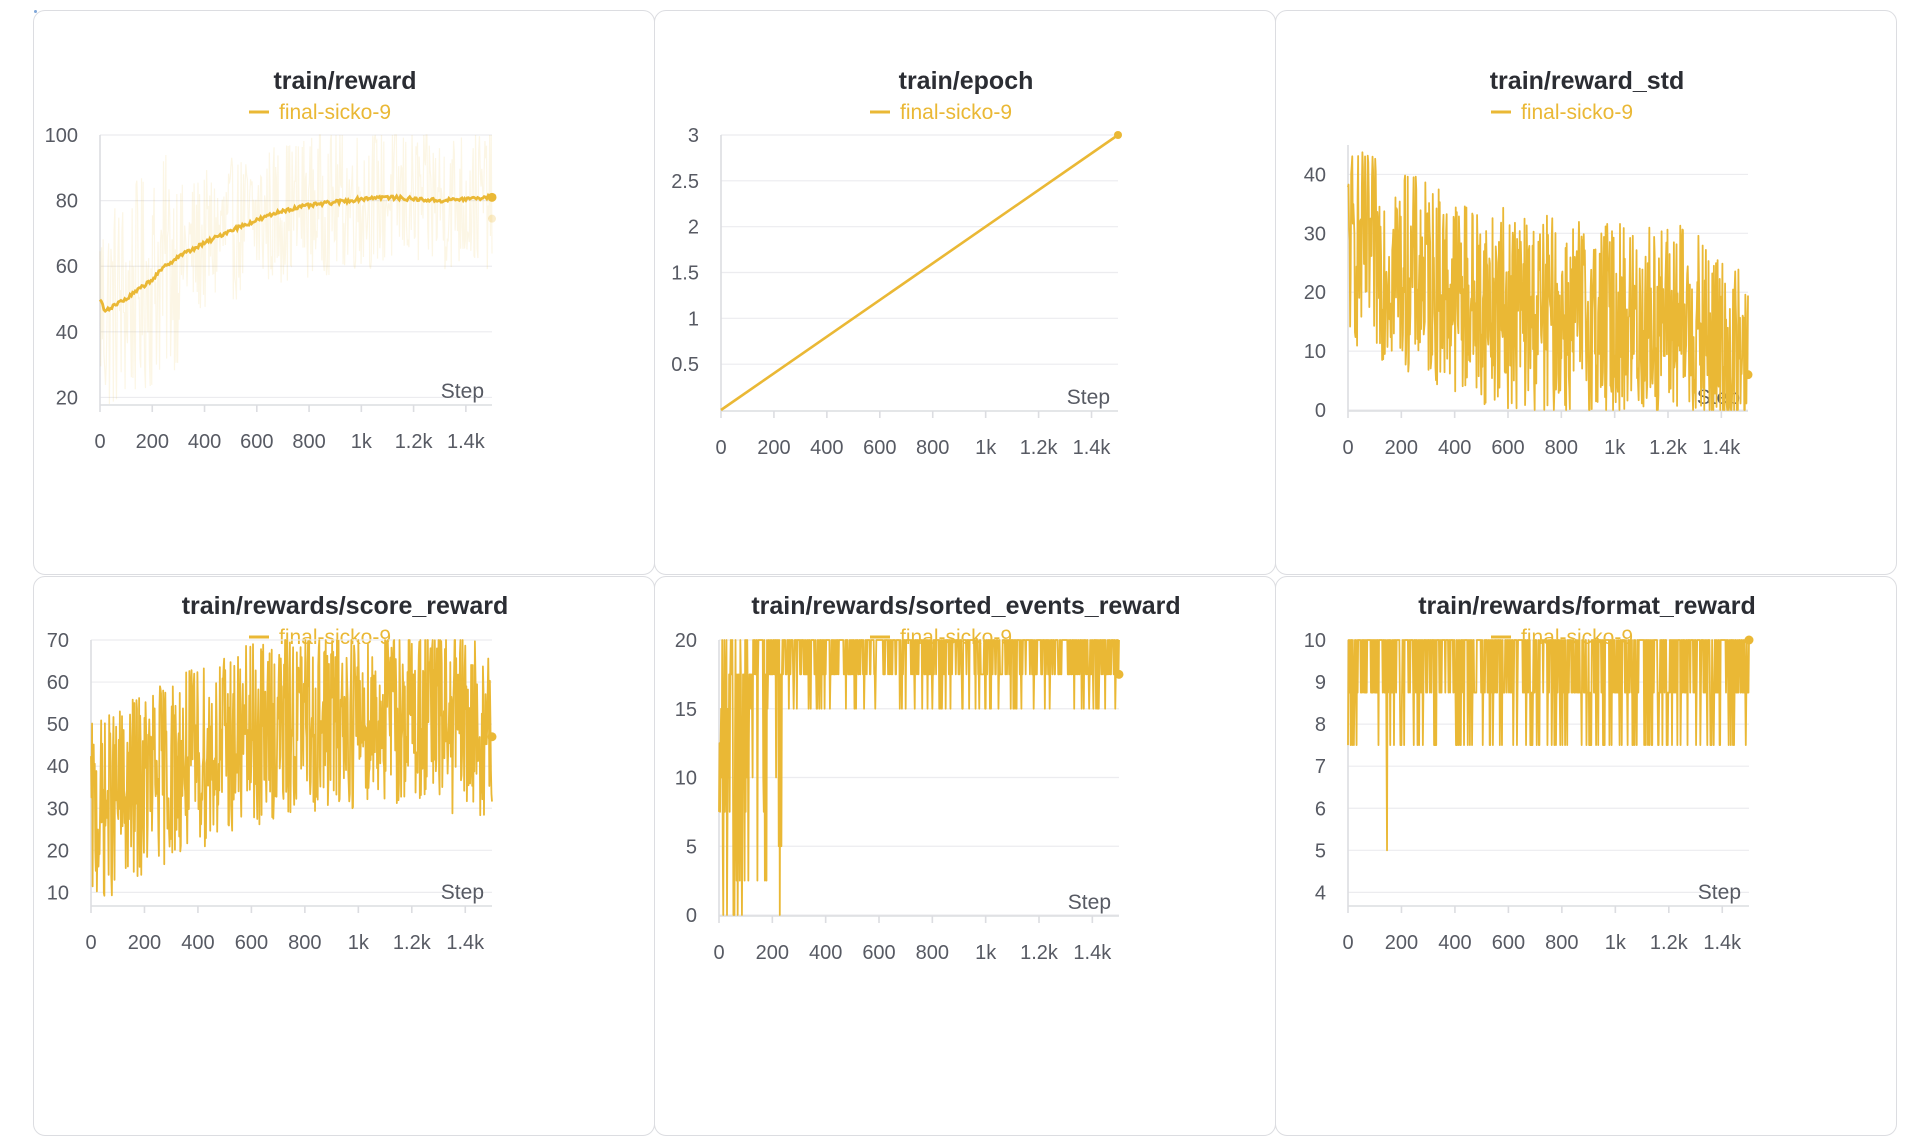 The height and width of the screenshot is (1137, 1910). Describe the element at coordinates (685, 182) in the screenshot. I see `y-tick-label: 2.5` at that location.